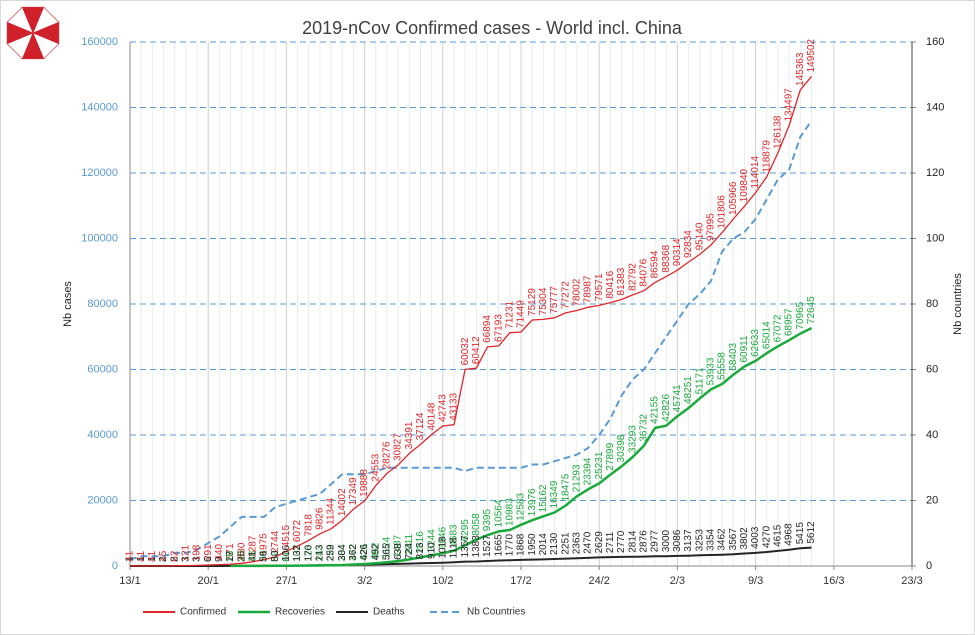  I want to click on data-label: 56, so click(264, 556).